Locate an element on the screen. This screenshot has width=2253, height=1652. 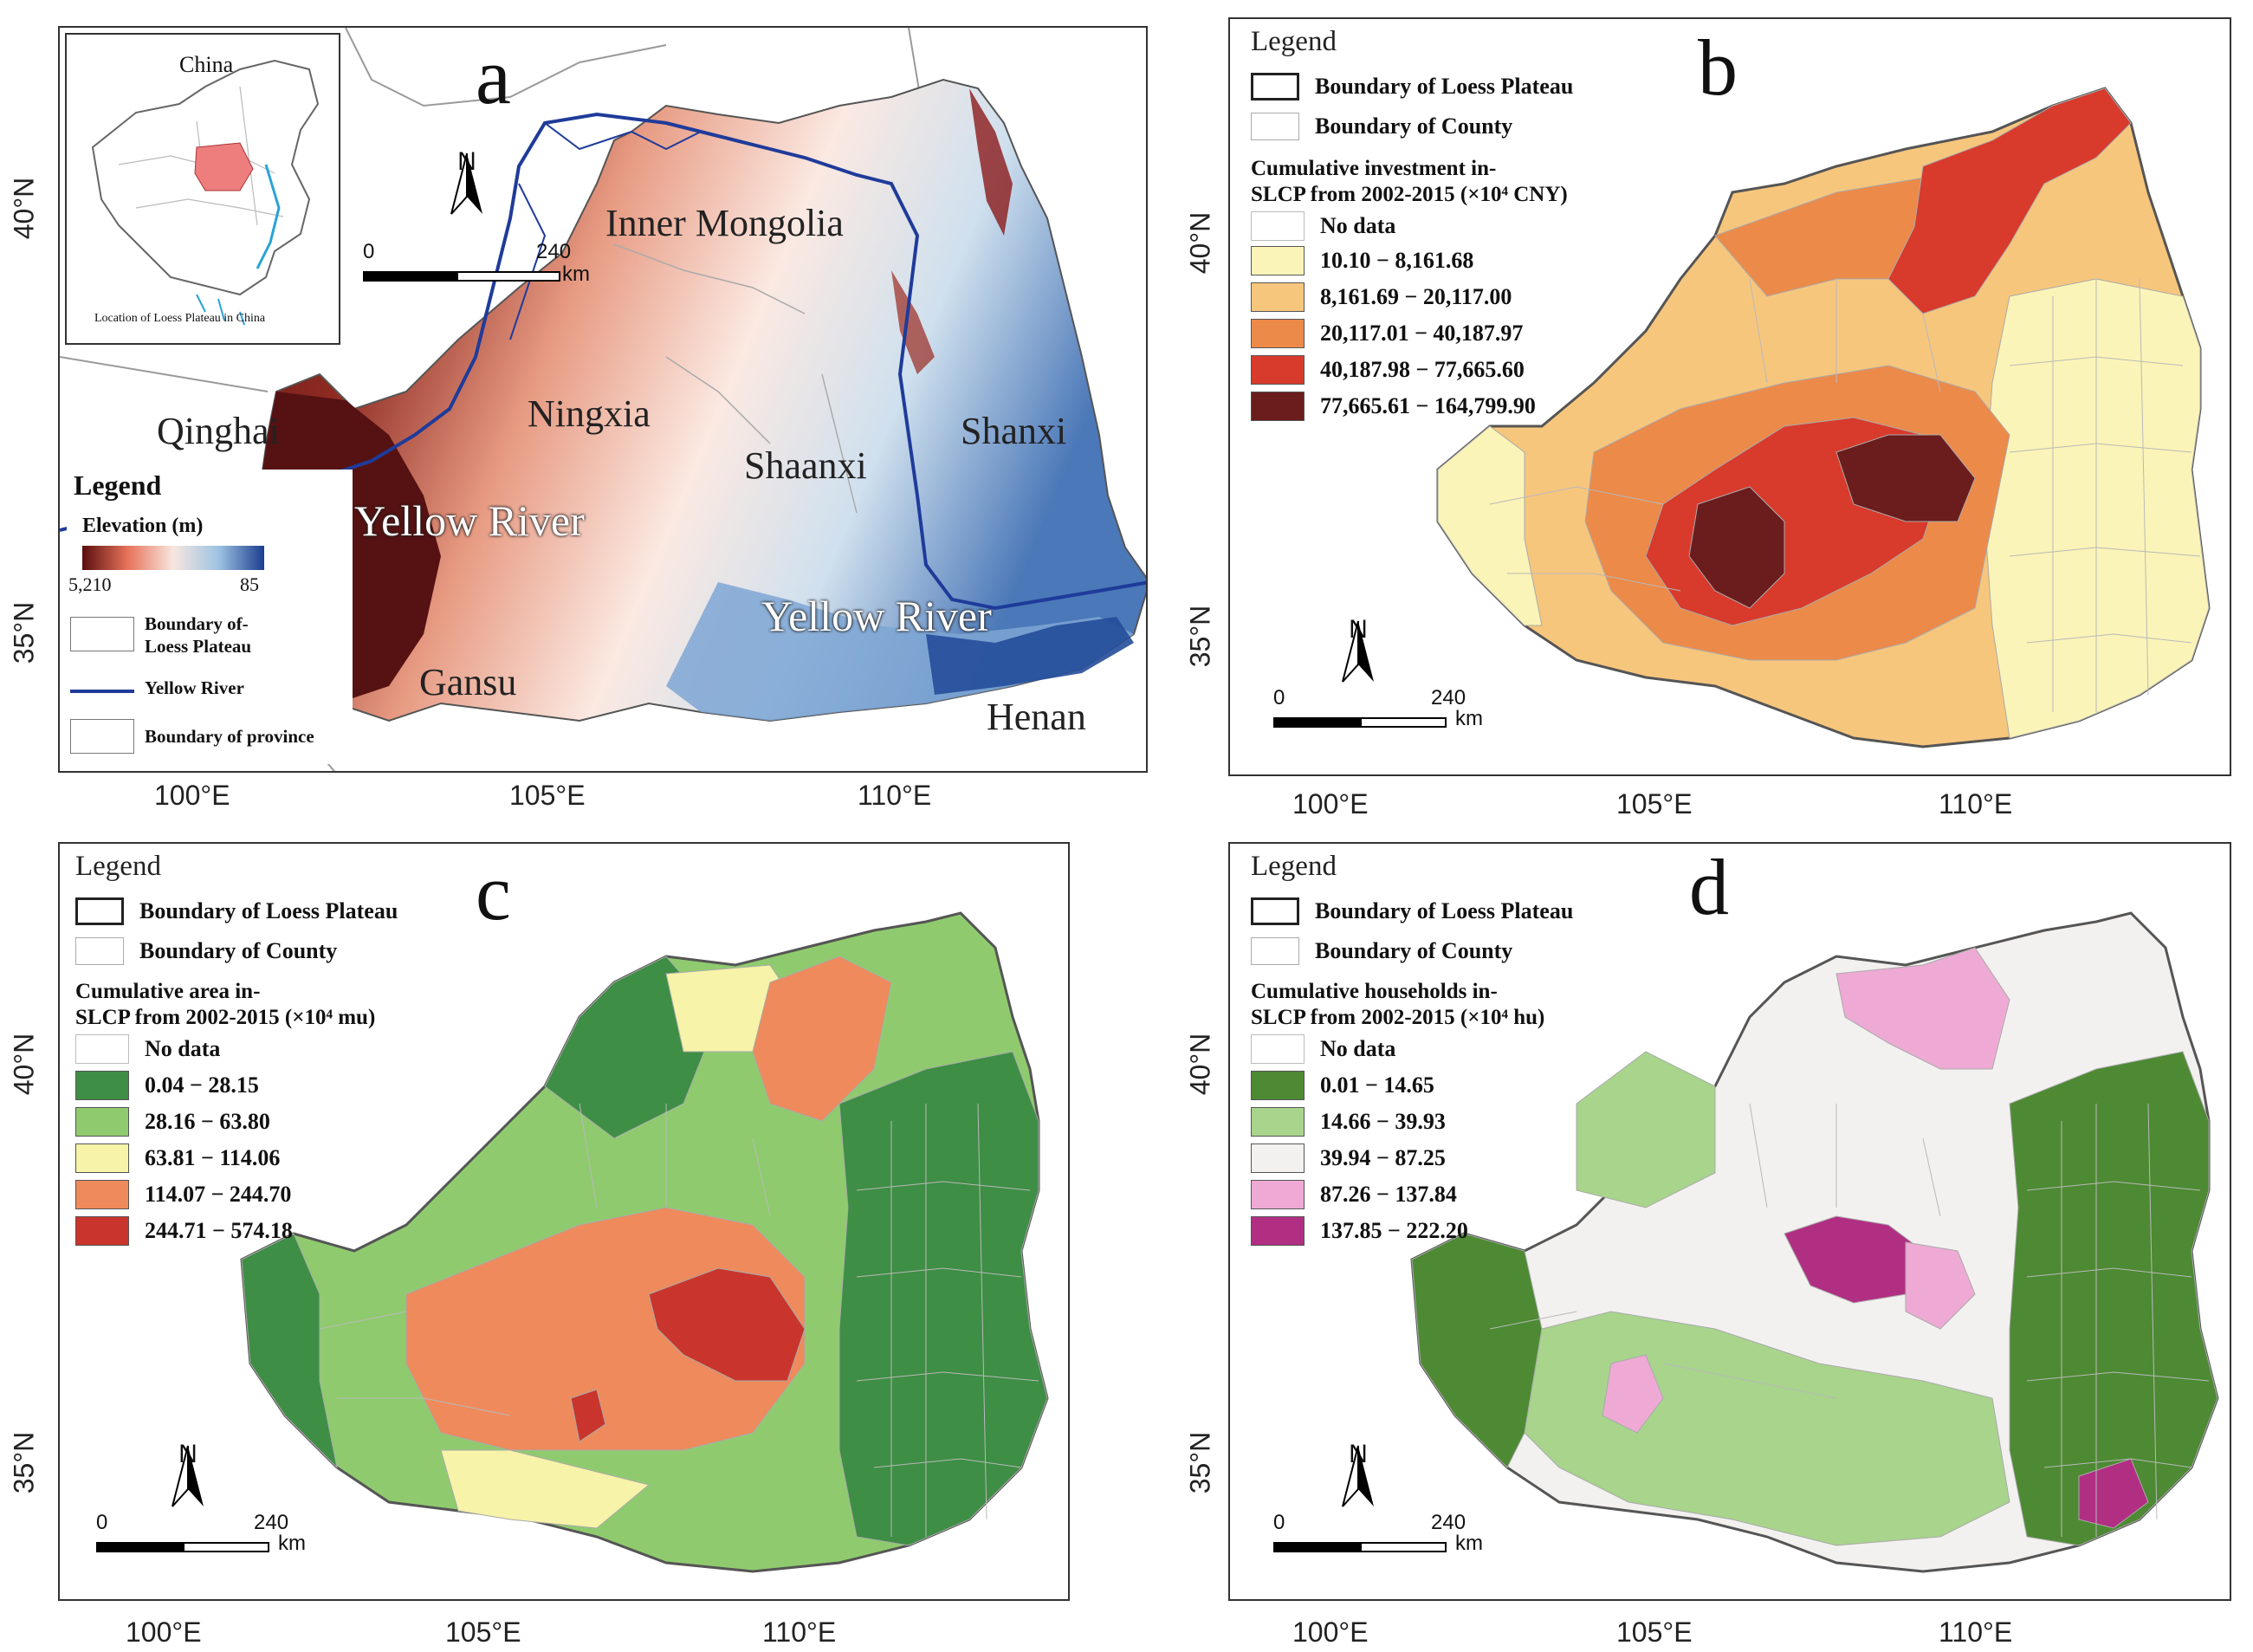
panel-b-red-north is located at coordinates (2009, 200).